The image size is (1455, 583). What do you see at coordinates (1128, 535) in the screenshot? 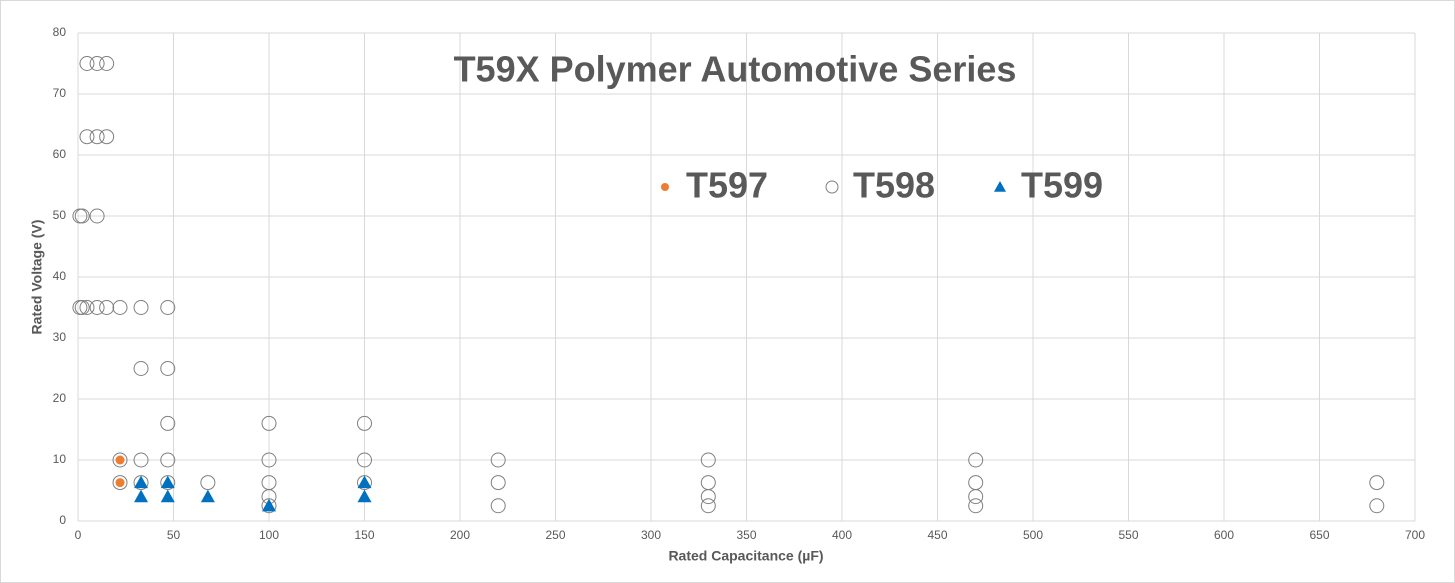
I see `x-tick-label: 550` at bounding box center [1128, 535].